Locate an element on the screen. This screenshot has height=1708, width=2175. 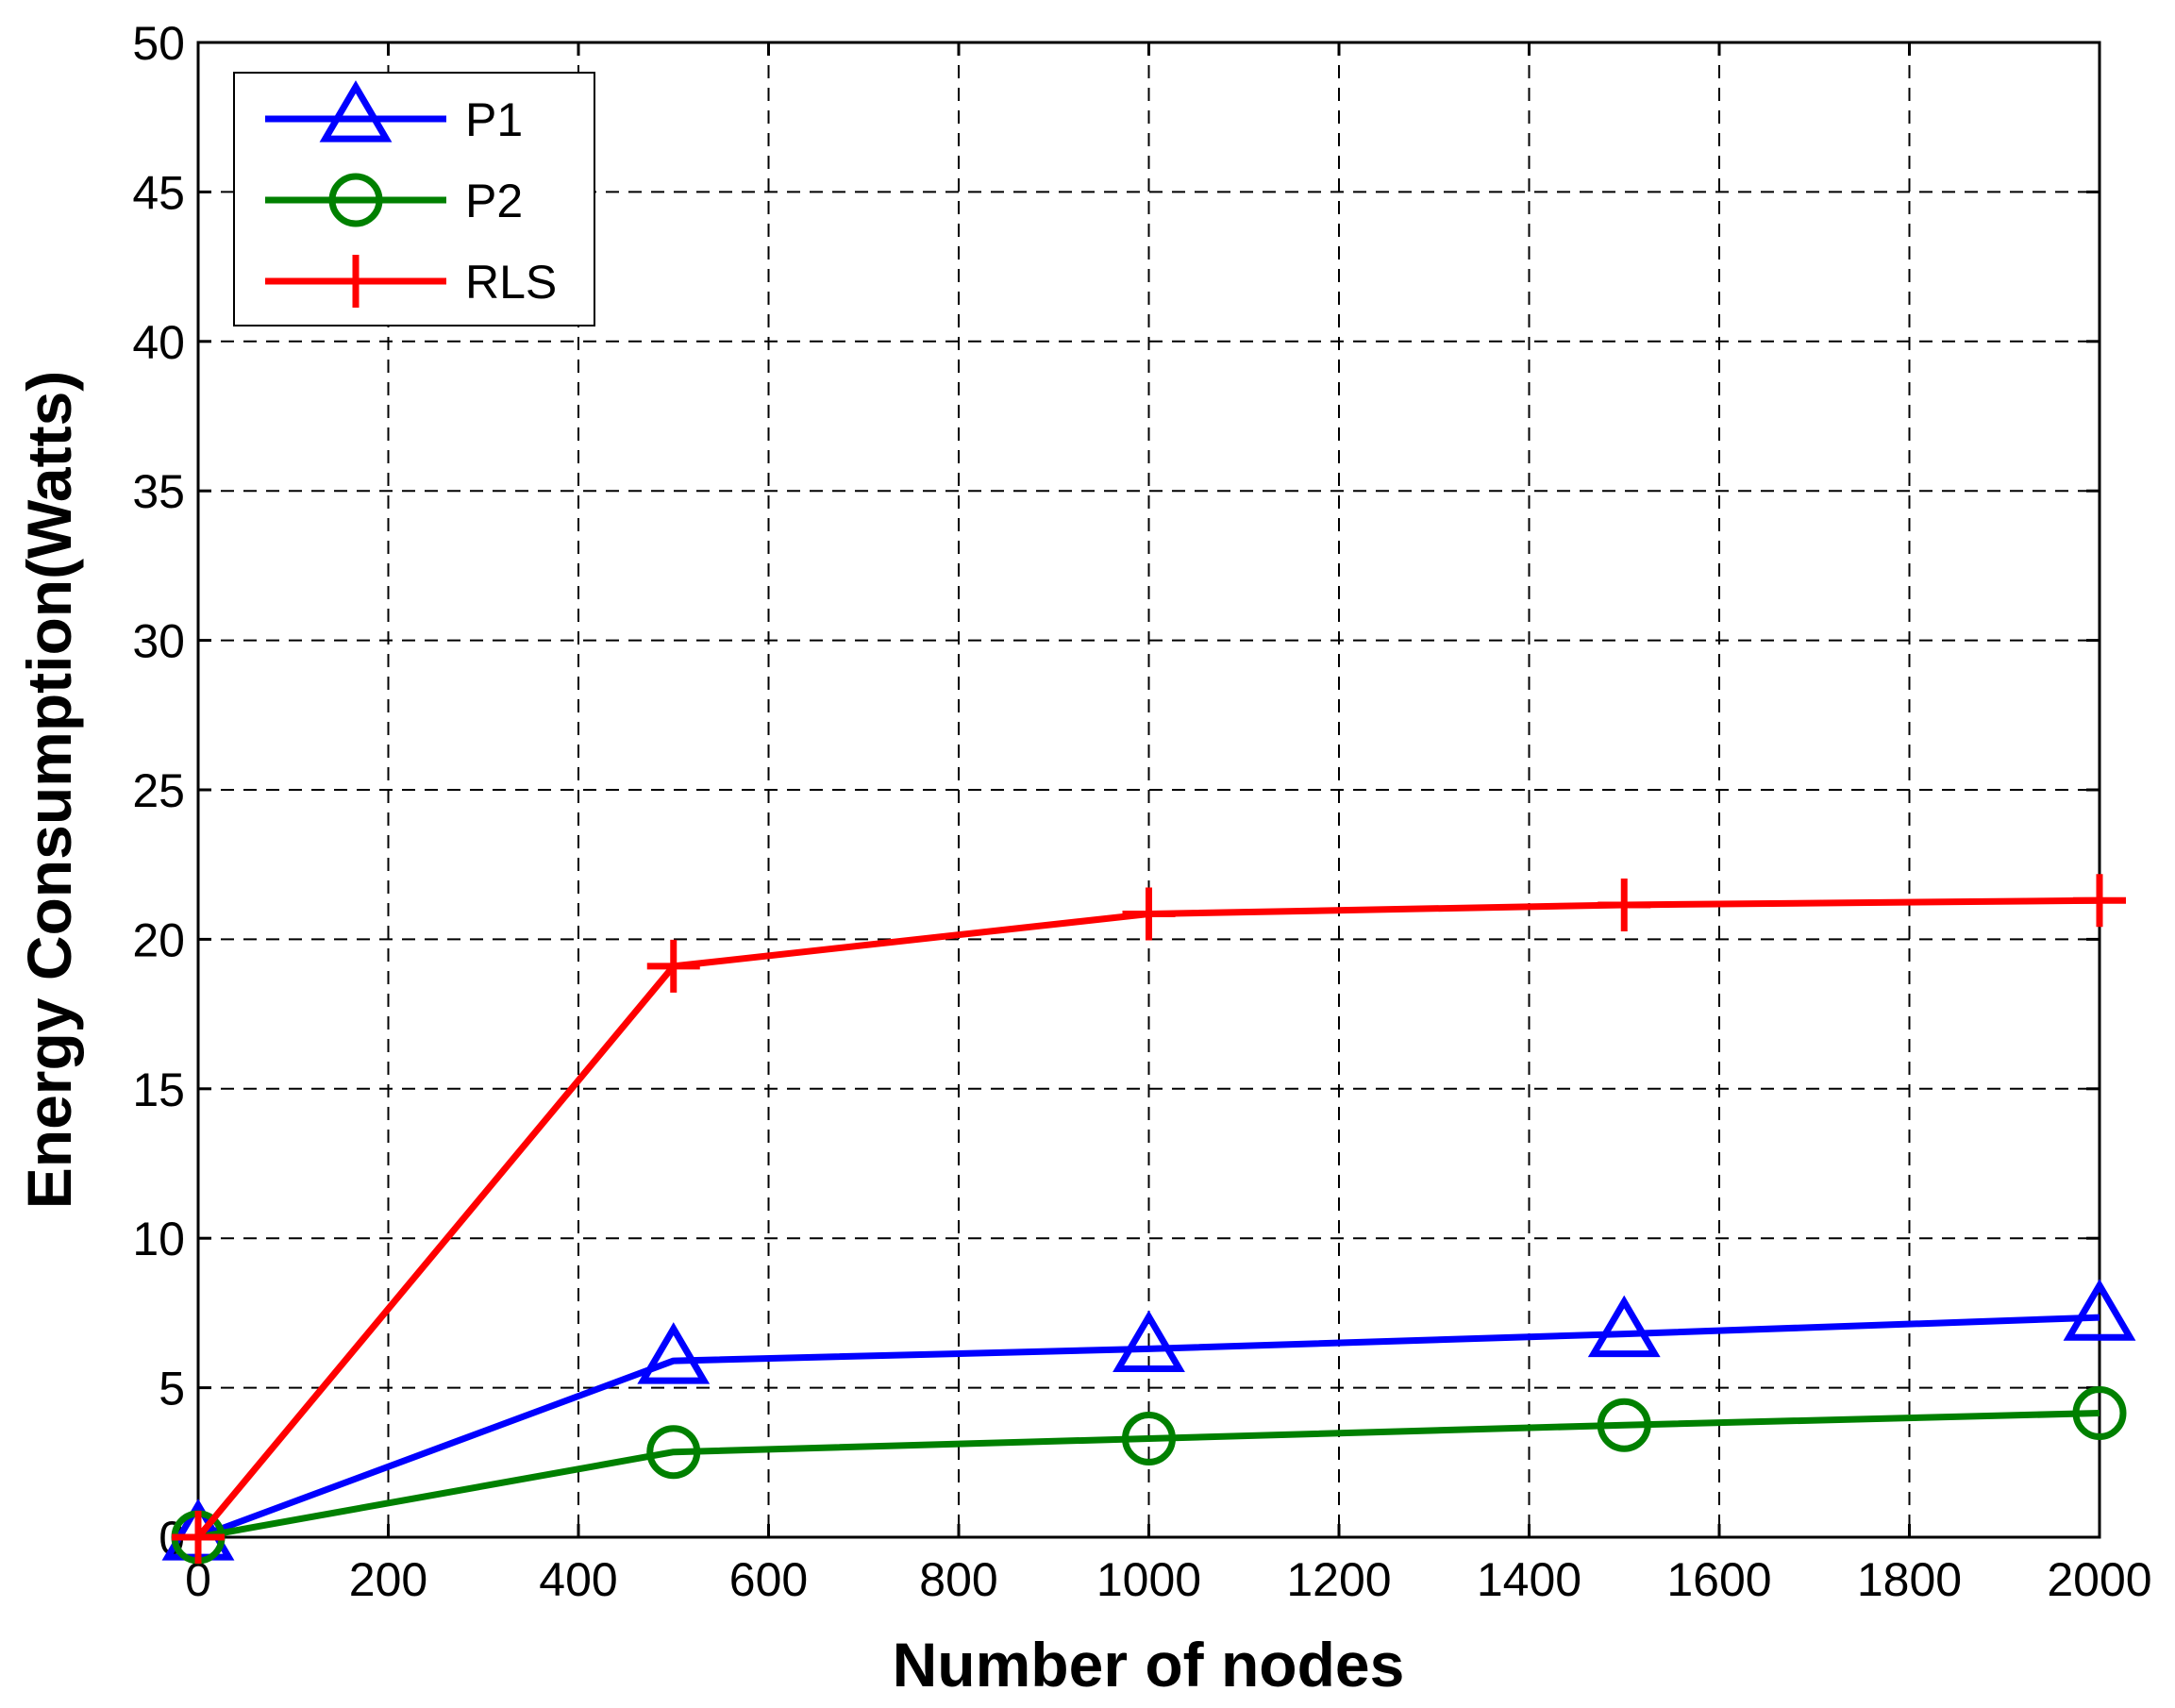
legend-item-p2: P2 is located at coordinates (394, 200).